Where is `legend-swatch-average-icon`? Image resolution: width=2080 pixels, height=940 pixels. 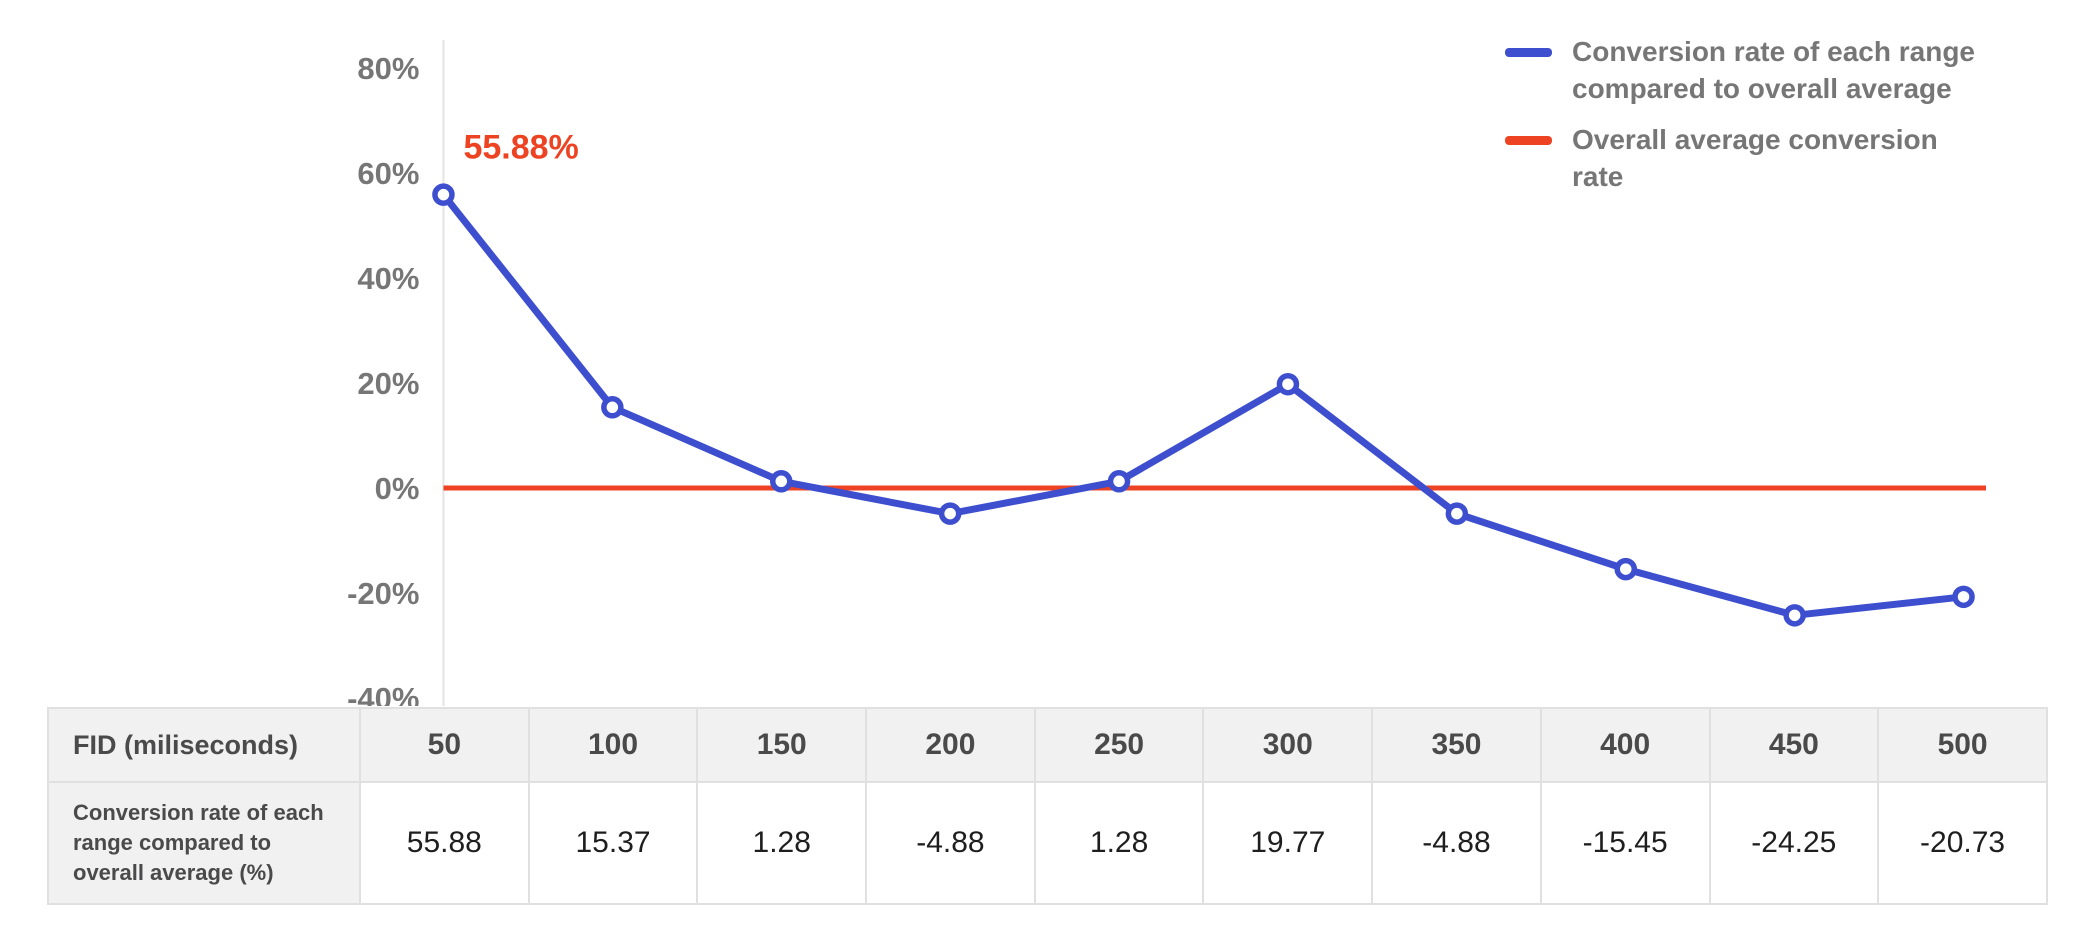
legend-swatch-average-icon is located at coordinates (1528, 140).